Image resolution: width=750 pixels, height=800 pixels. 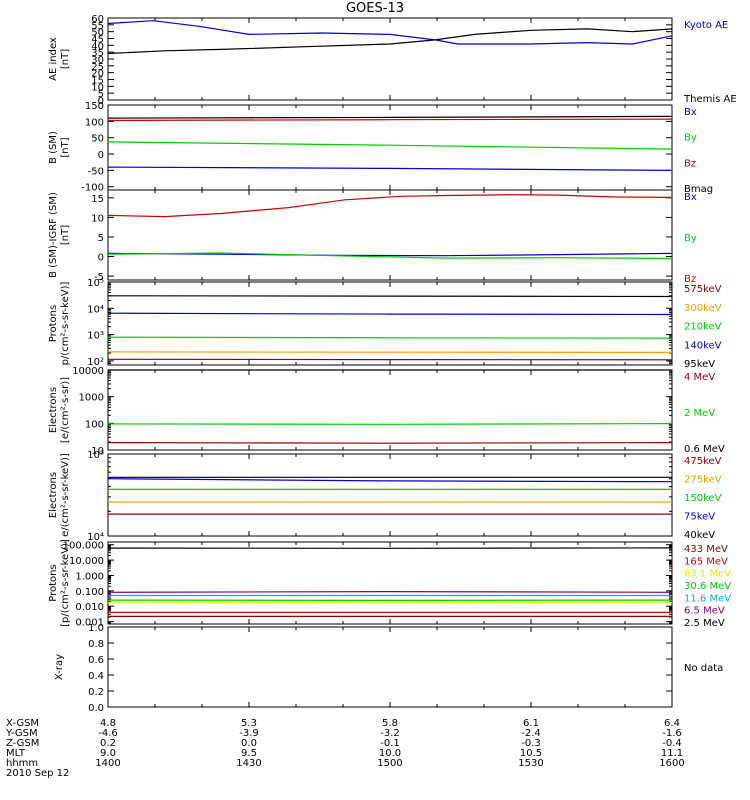 What do you see at coordinates (95, 362) in the screenshot?
I see `y-tick-label: 10²` at bounding box center [95, 362].